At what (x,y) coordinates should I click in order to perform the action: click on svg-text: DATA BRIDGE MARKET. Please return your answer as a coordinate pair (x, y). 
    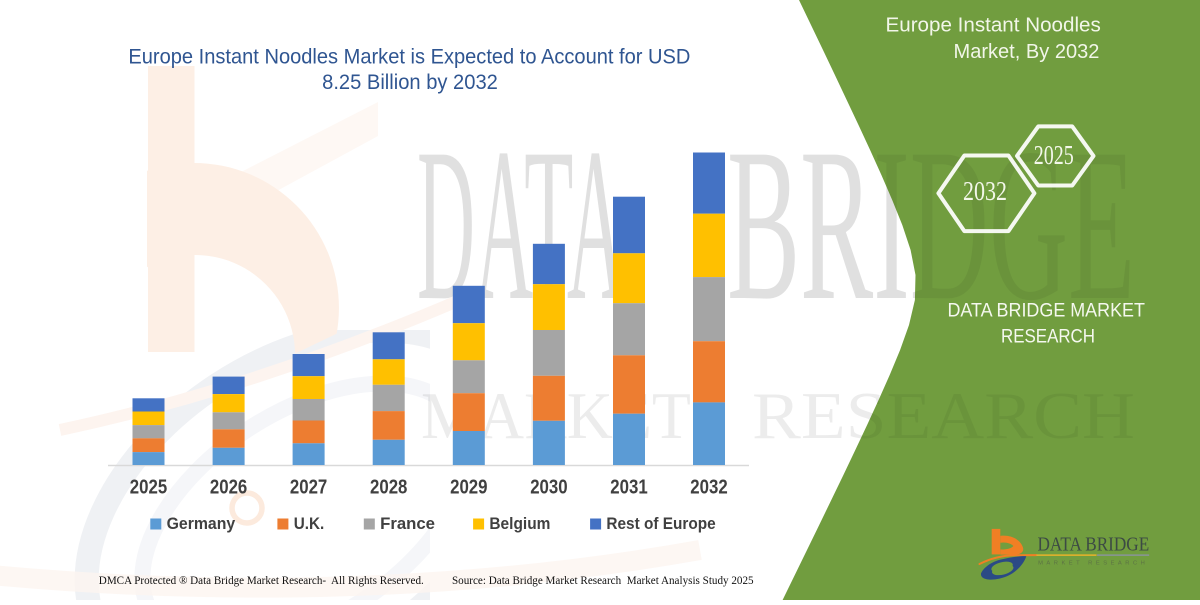
    Looking at the image, I should click on (1046, 311).